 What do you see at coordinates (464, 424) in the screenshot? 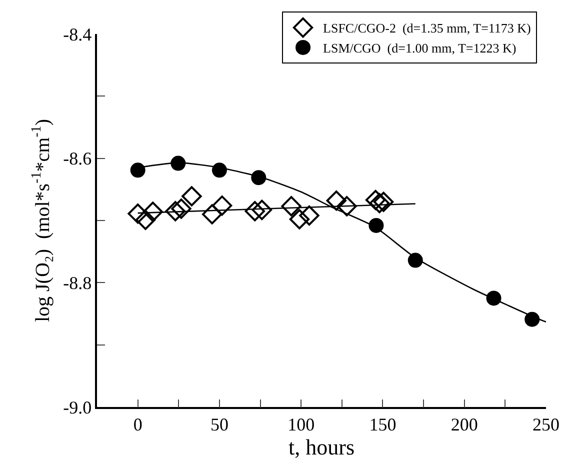
I see `x-tick-label: 200` at bounding box center [464, 424].